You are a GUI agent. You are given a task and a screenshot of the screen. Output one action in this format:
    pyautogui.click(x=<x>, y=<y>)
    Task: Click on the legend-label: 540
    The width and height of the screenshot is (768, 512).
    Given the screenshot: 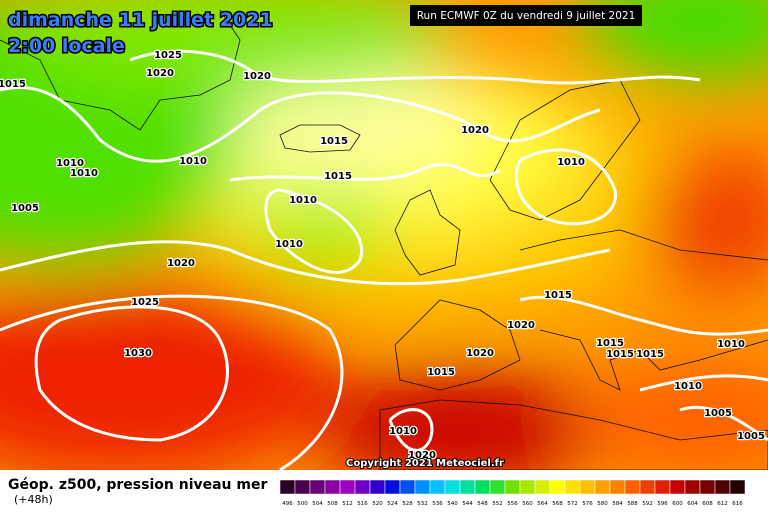 What is the action you would take?
    pyautogui.click(x=452, y=504)
    